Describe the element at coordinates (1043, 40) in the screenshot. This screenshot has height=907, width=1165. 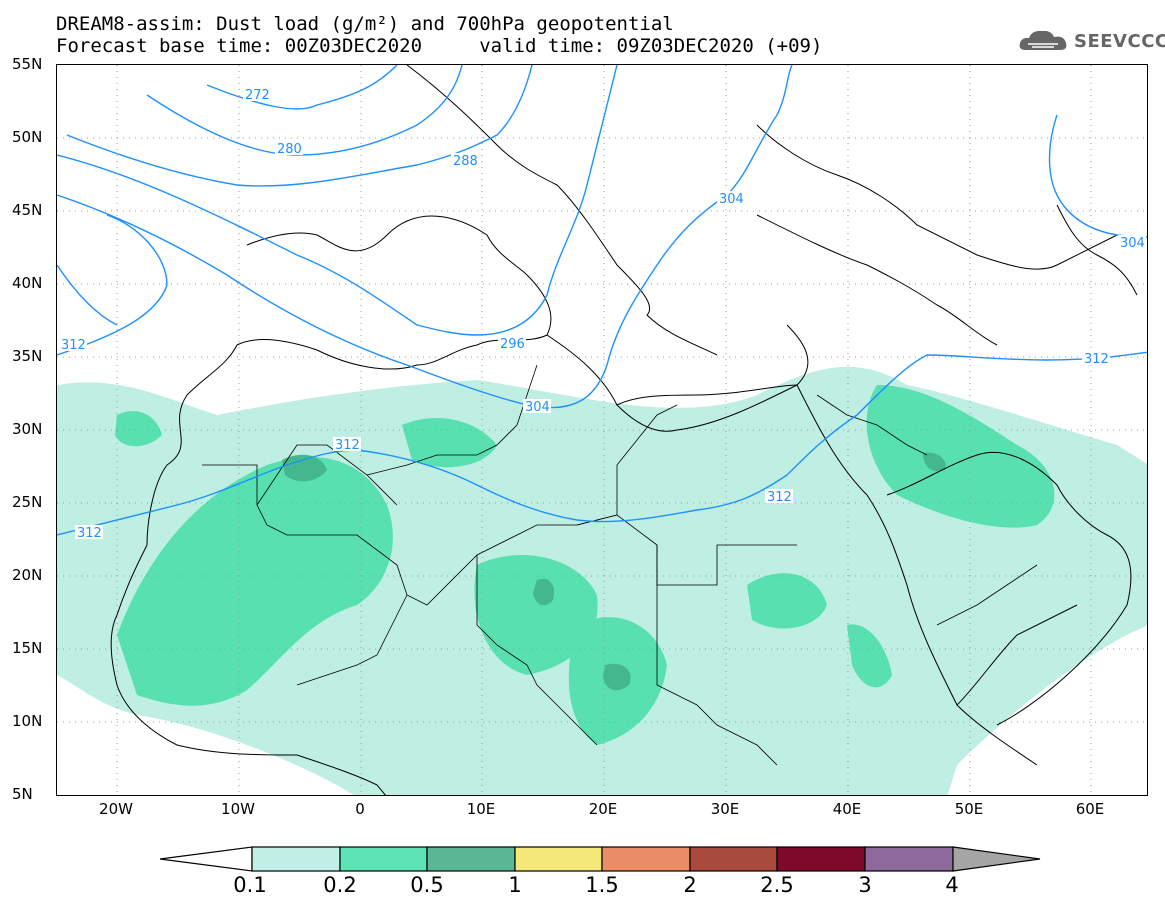
I see `cloud-icon` at that location.